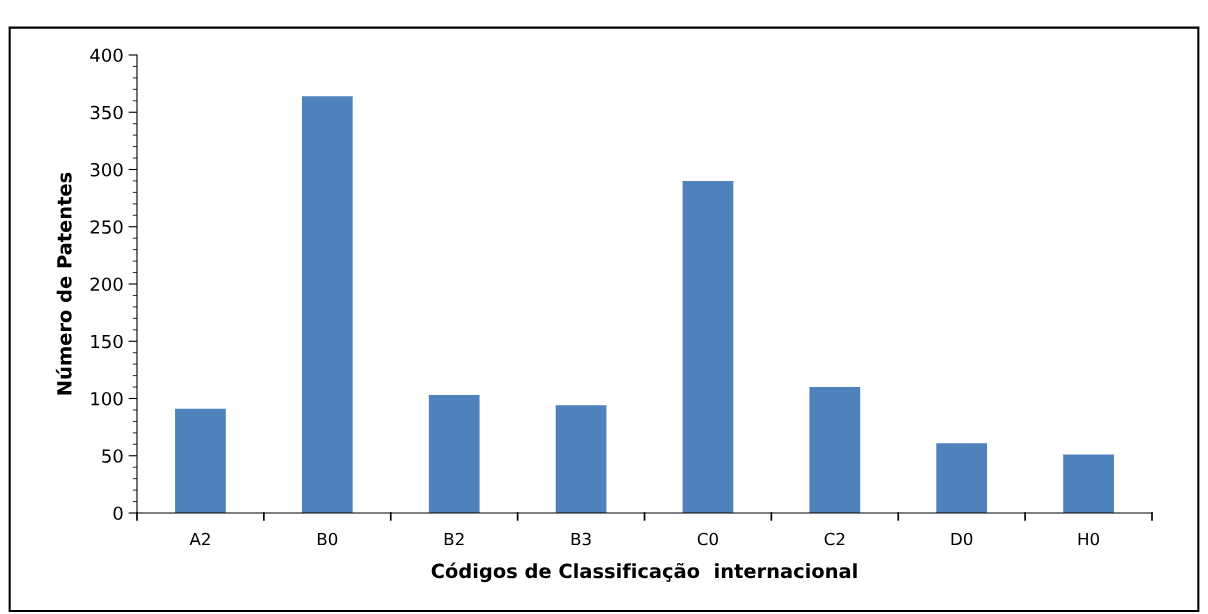  What do you see at coordinates (962, 539) in the screenshot?
I see `x-tick-label: D0` at bounding box center [962, 539].